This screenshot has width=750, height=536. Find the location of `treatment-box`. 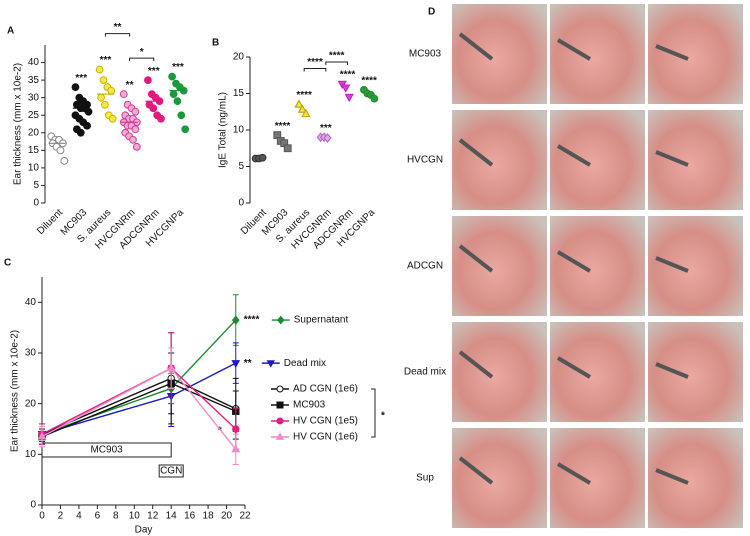

treatment-box is located at coordinates (171, 471).